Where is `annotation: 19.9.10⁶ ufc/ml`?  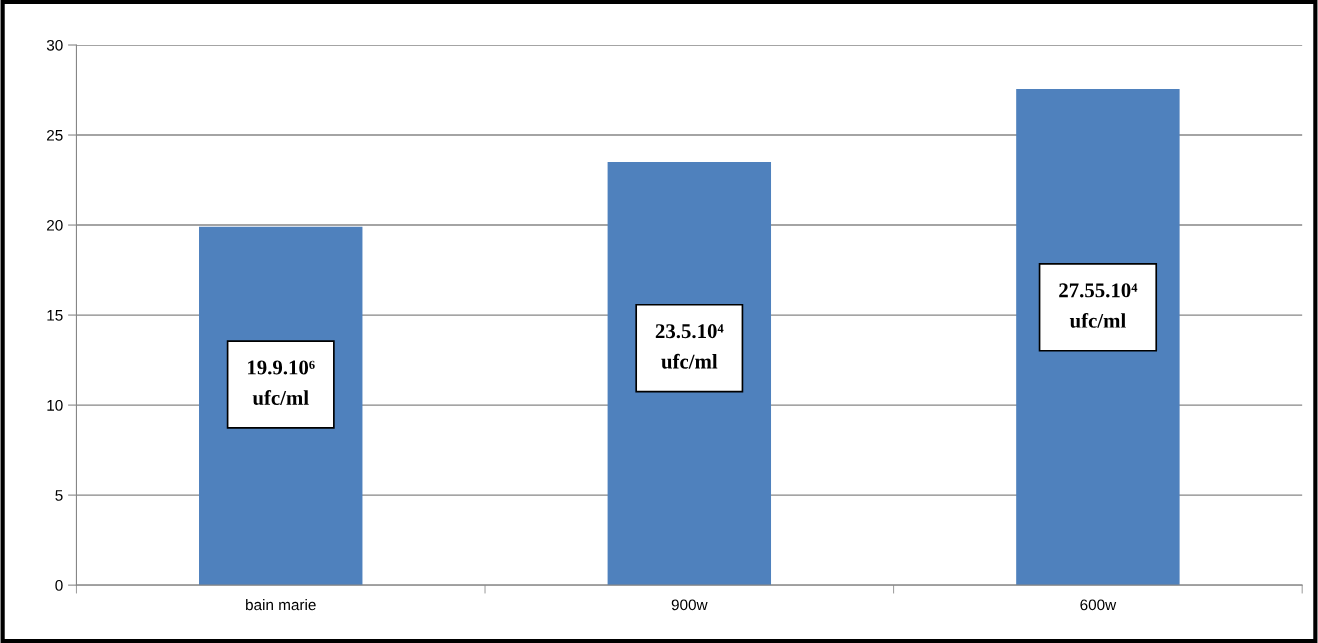 annotation: 19.9.10⁶ ufc/ml is located at coordinates (281, 382).